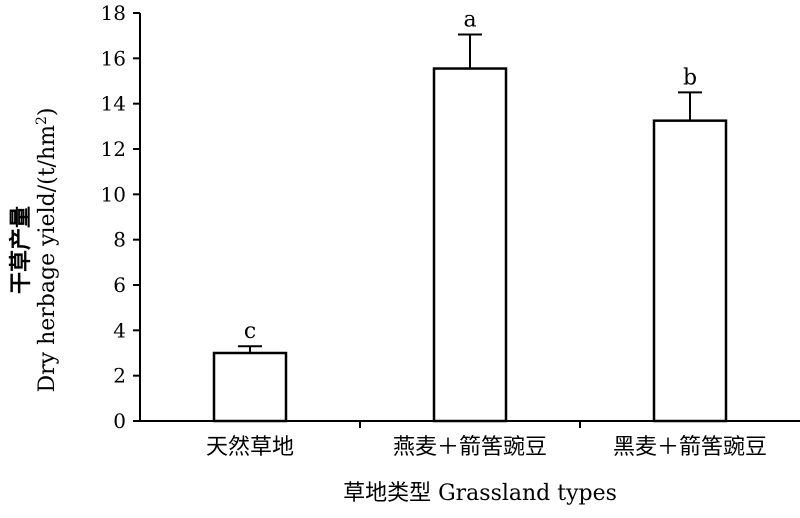 Image resolution: width=800 pixels, height=518 pixels. I want to click on significance-letter: b, so click(690, 77).